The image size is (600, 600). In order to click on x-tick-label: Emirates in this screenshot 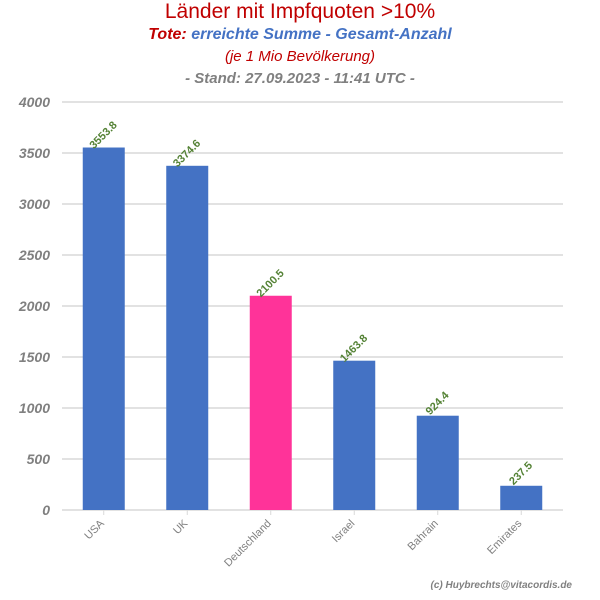, I will do `click(505, 537)`.